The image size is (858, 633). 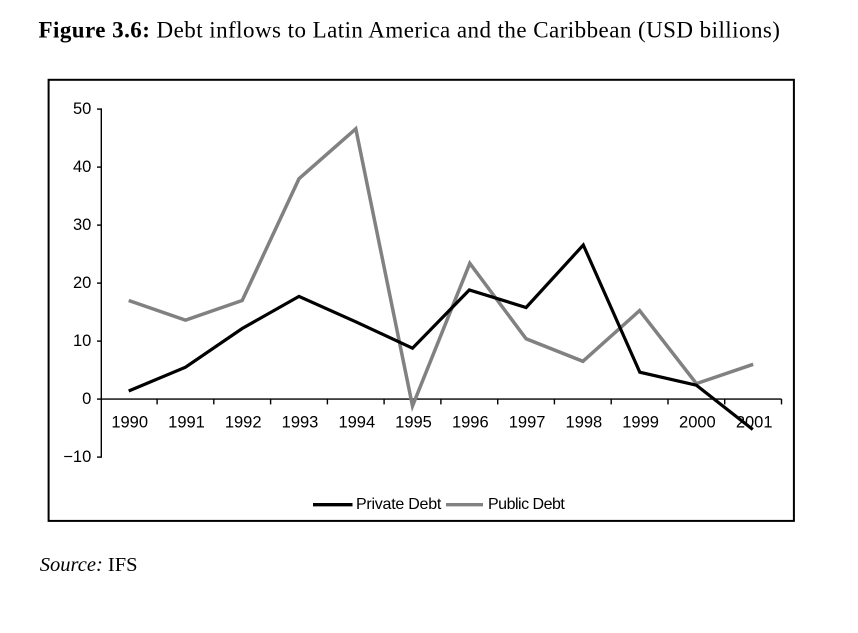 I want to click on svg-text: 1995, so click(x=413, y=423).